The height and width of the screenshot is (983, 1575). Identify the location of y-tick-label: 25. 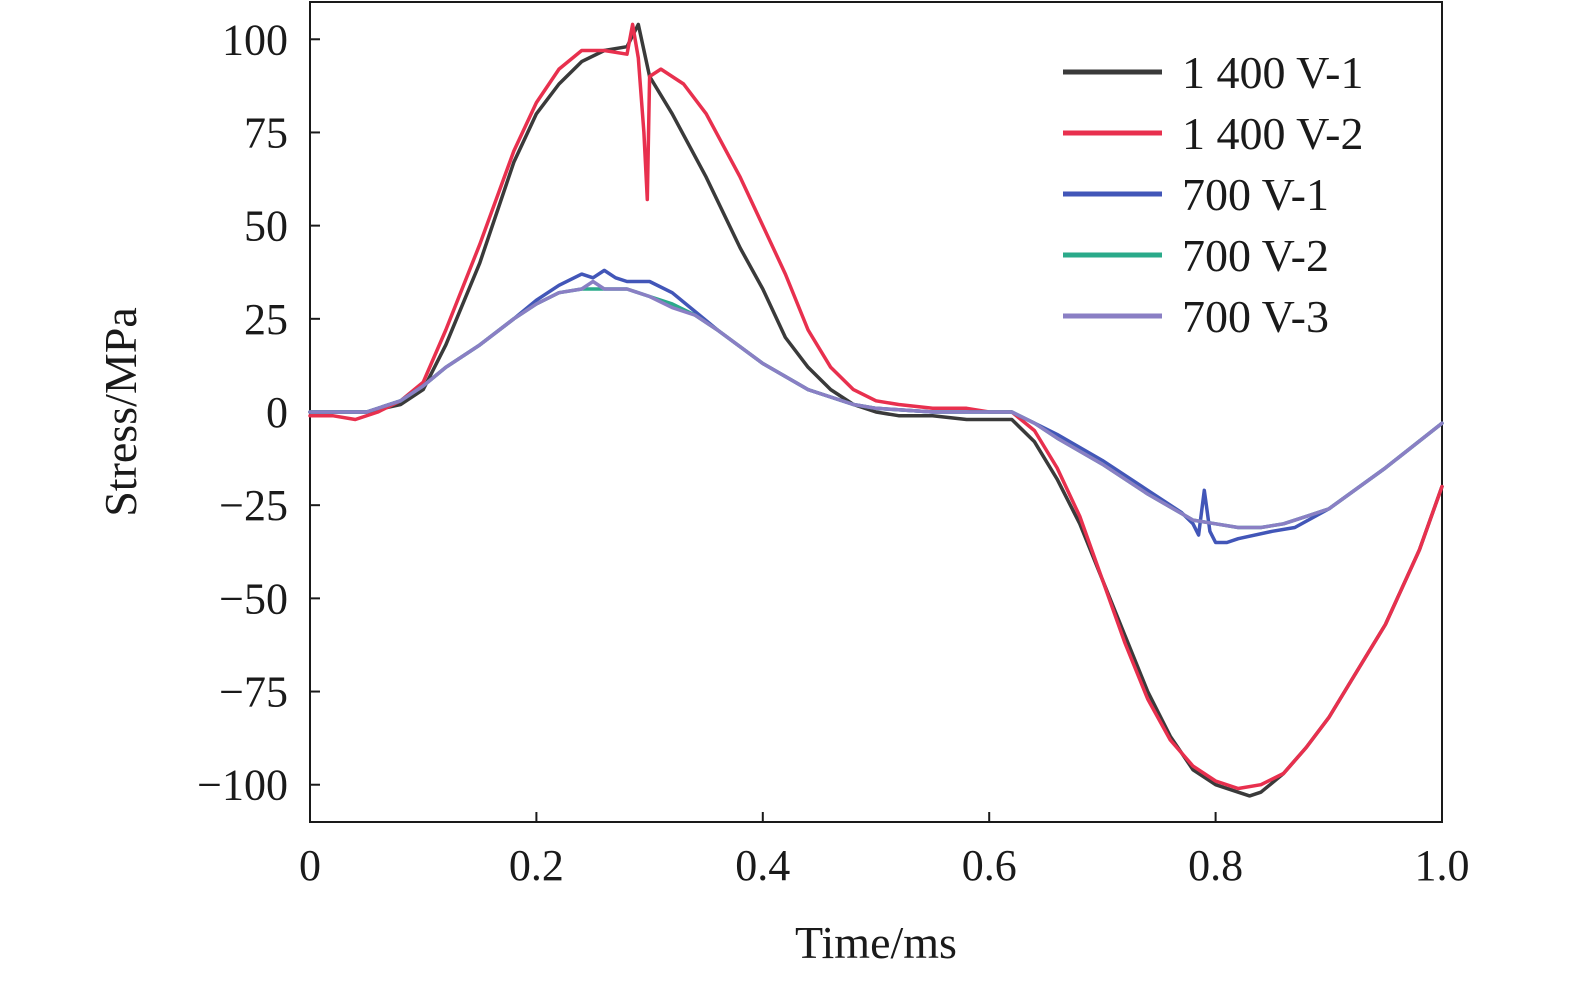
(266, 319).